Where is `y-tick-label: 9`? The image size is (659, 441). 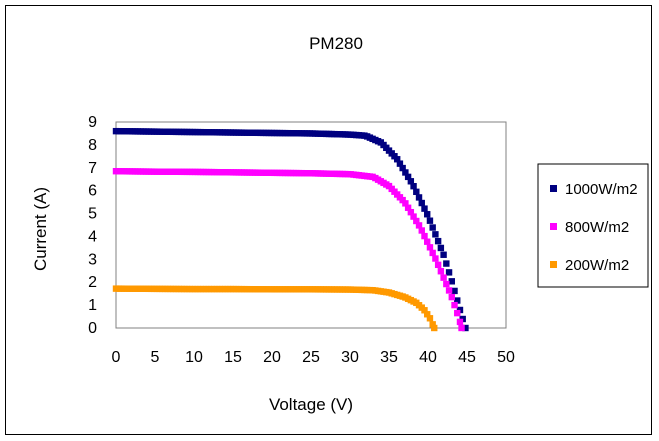 y-tick-label: 9 is located at coordinates (92, 122).